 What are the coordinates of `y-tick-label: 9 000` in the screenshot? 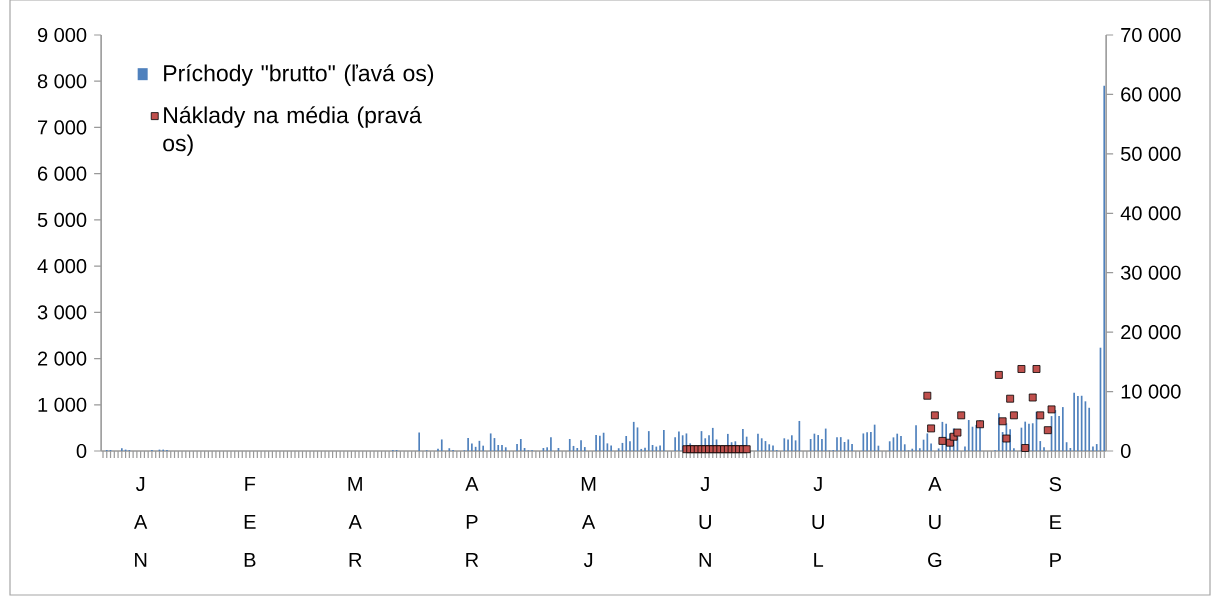 It's located at (62, 35).